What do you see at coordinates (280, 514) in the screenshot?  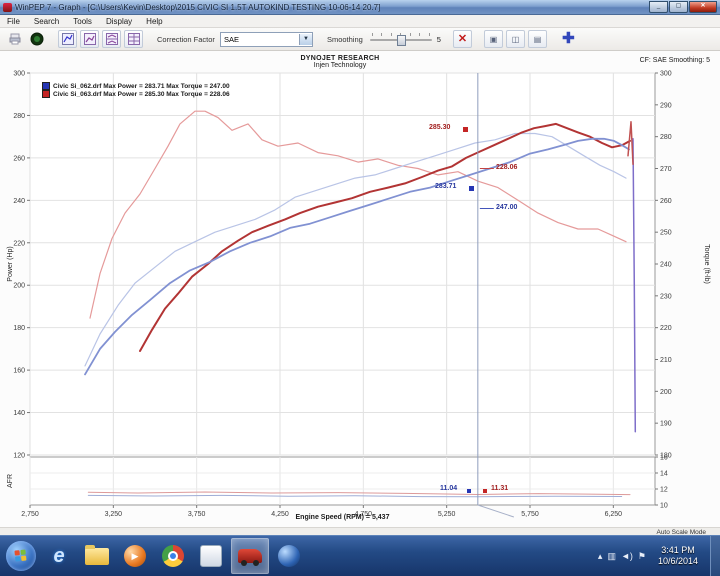 I see `svg-text: 4,250` at bounding box center [280, 514].